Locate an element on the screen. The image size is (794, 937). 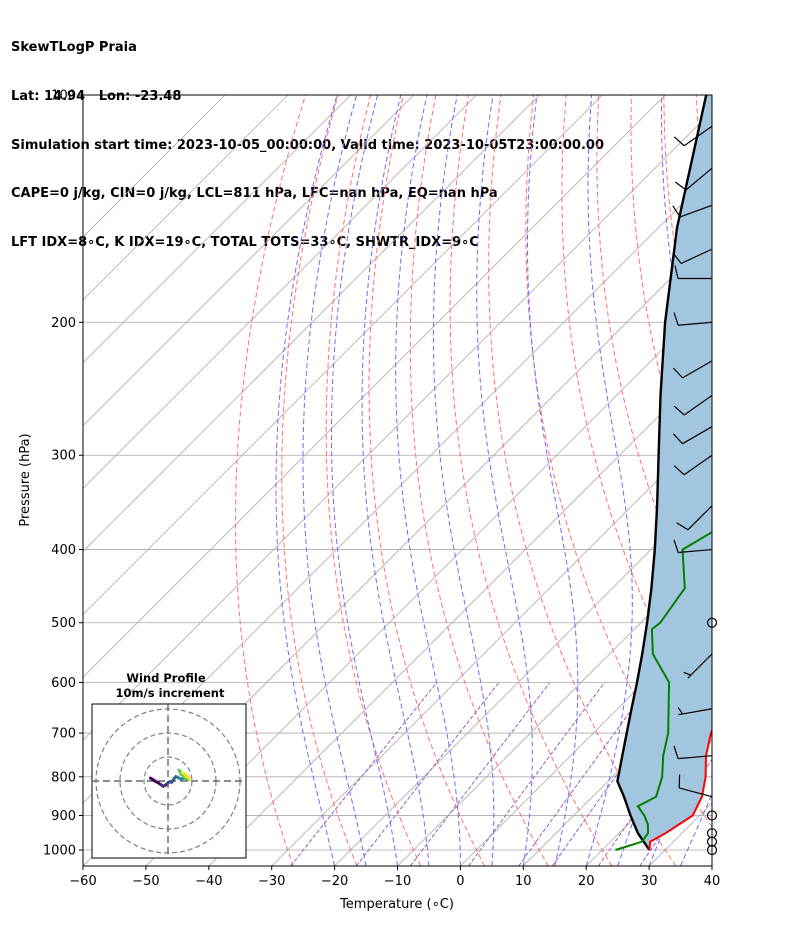
y-tick-label: 800 is located at coordinates (63, 777).